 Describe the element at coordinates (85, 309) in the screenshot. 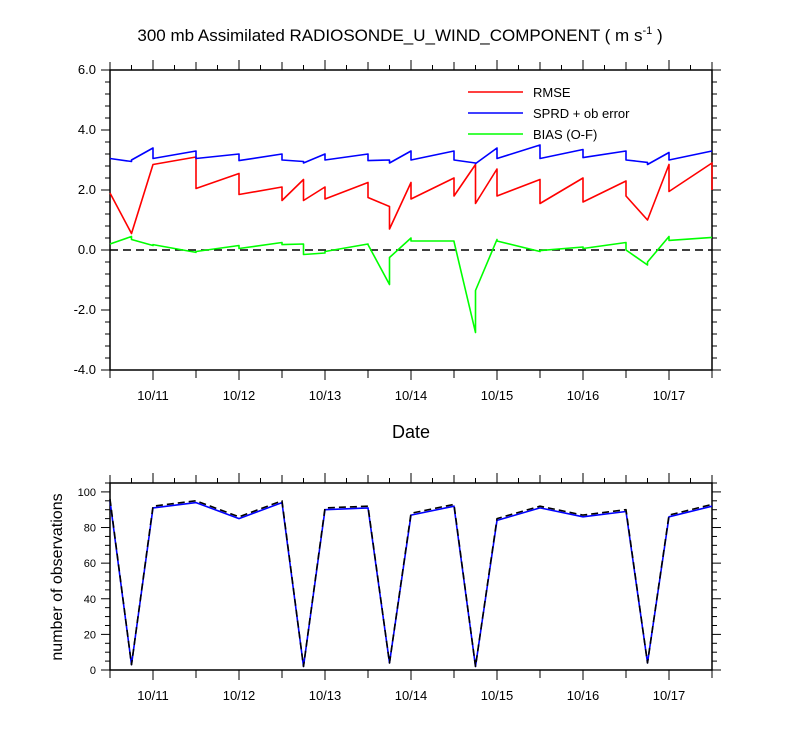

I see `y-tick-label: -2.0` at that location.